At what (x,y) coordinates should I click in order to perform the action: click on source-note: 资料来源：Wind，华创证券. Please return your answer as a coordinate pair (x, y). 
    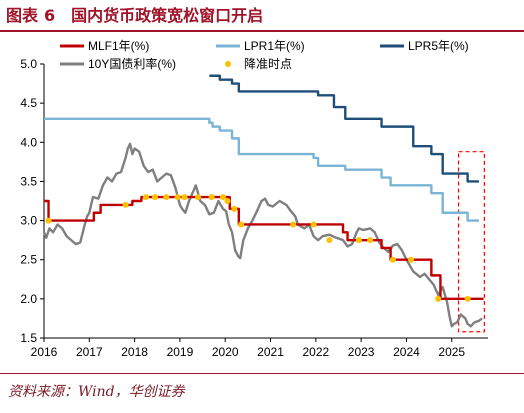
    Looking at the image, I should click on (96, 392).